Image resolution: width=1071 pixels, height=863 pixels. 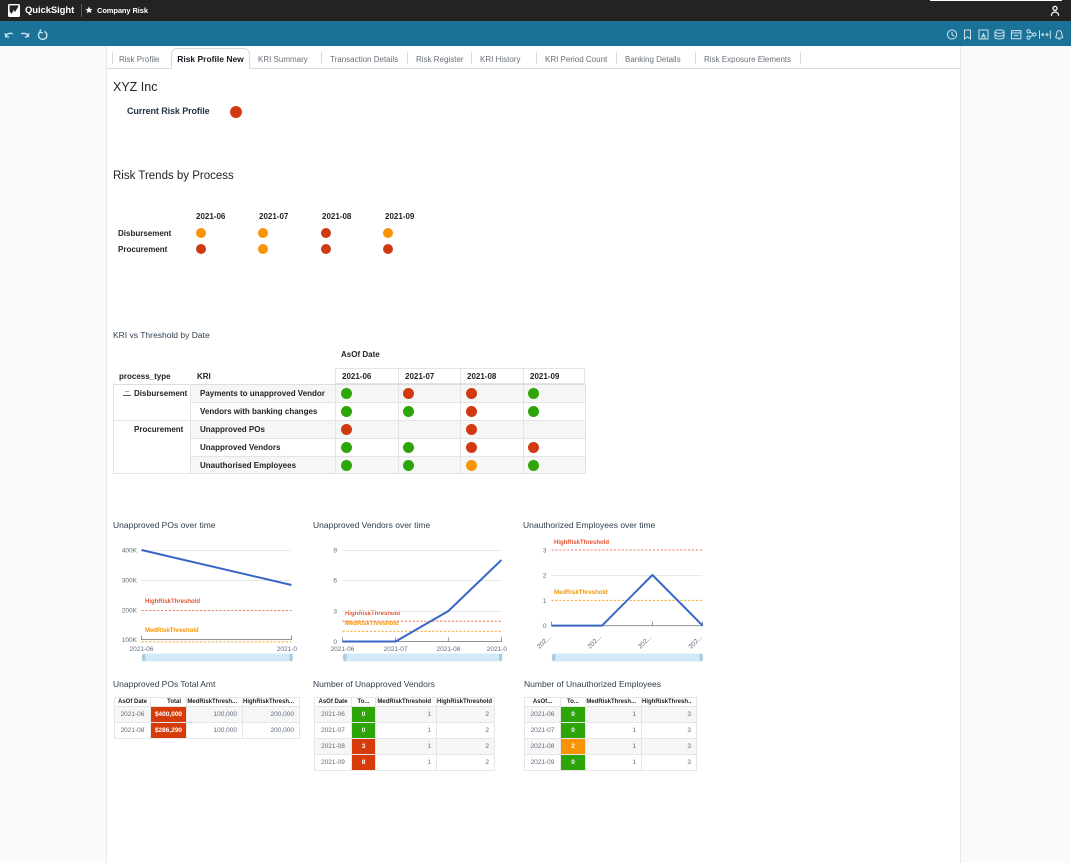 I want to click on svg-text: 2021-07, so click(x=396, y=649).